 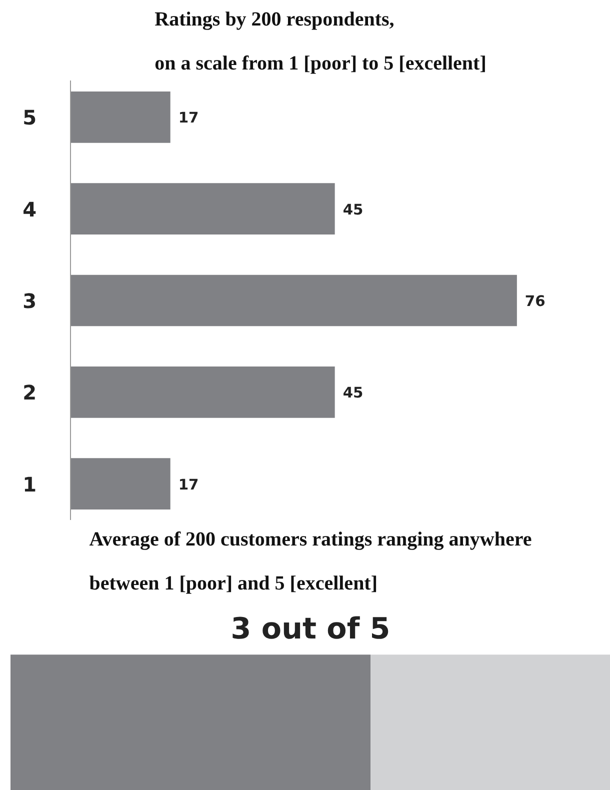 What do you see at coordinates (29, 484) in the screenshot?
I see `y-tick-label: 1` at bounding box center [29, 484].